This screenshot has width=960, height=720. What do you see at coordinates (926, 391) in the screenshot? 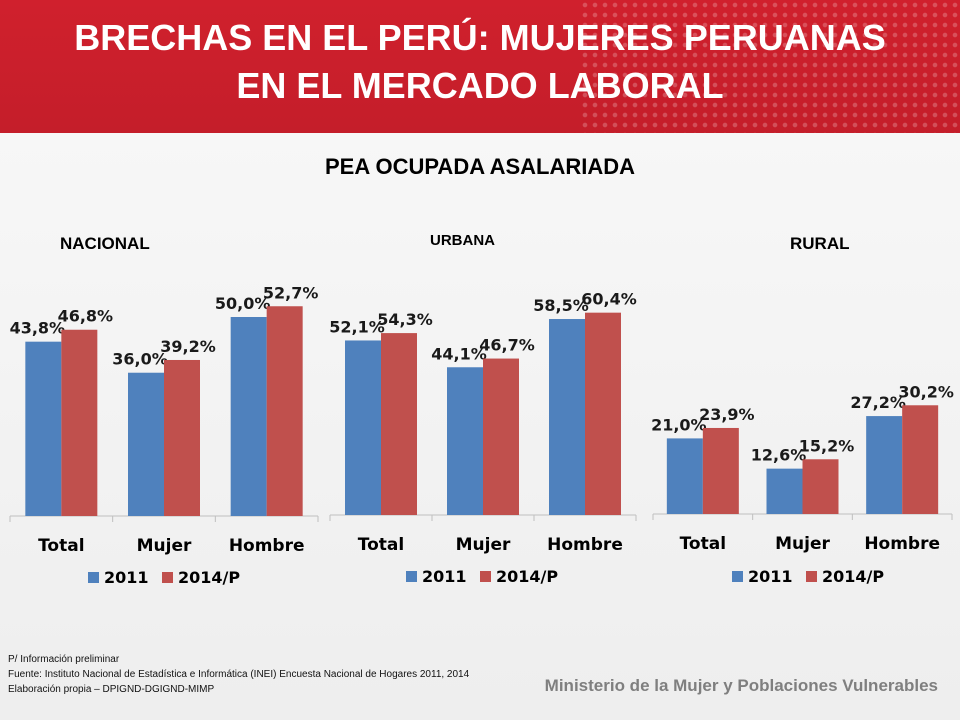
I see `data-label: 30,2%` at bounding box center [926, 391].